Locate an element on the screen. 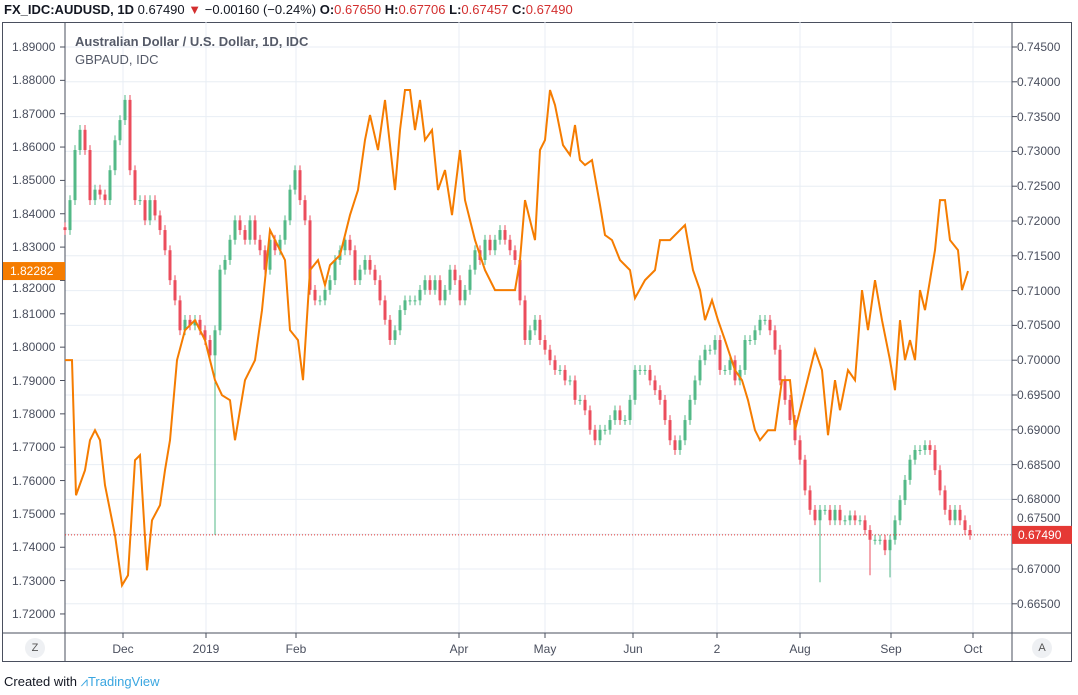 Image resolution: width=1078 pixels, height=695 pixels. time-axis-label: Apr is located at coordinates (459, 649).